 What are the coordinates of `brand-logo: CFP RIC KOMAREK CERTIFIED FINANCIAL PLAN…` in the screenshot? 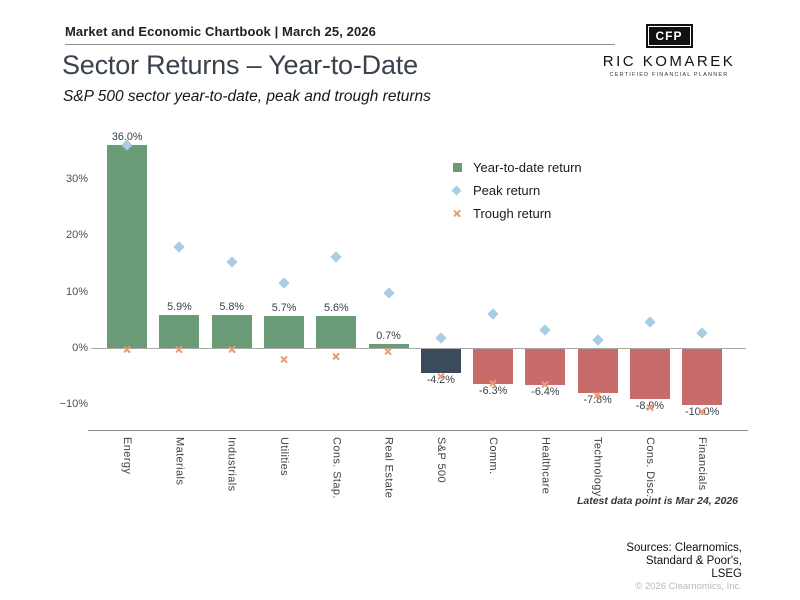 It's located at (669, 52).